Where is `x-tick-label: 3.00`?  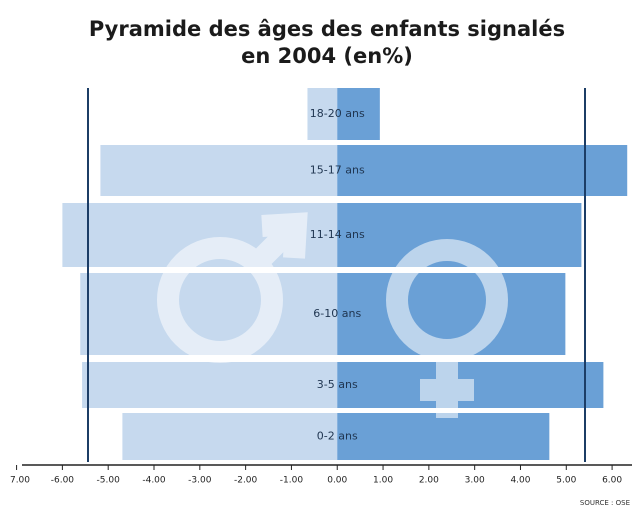 x-tick-label: 3.00 is located at coordinates (475, 481).